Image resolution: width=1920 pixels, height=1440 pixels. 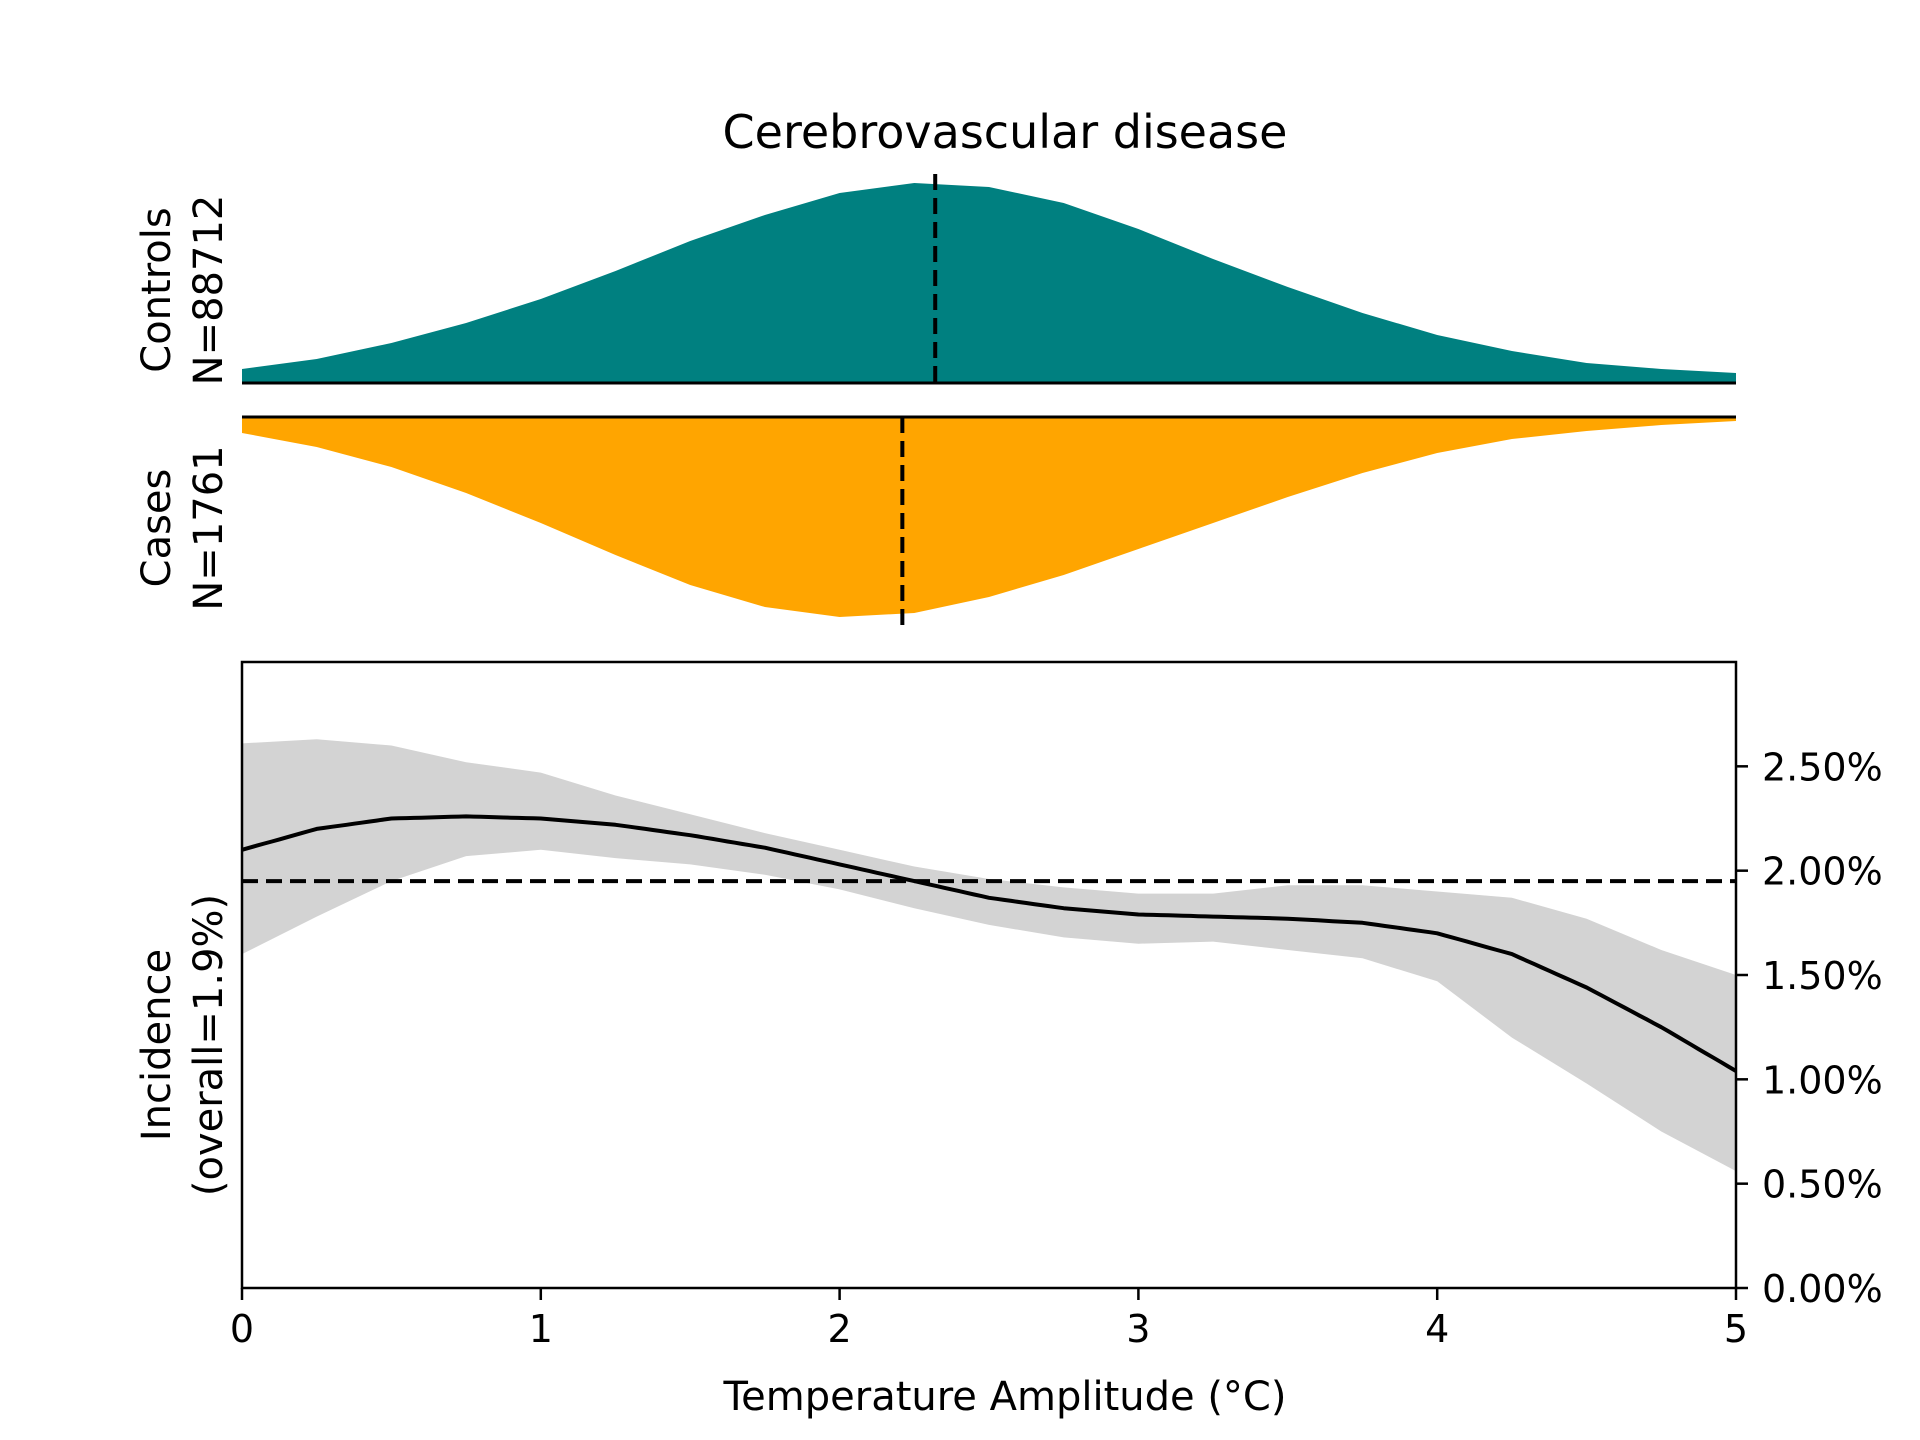 What do you see at coordinates (209, 1045) in the screenshot?
I see `y-axis-label-overall: (overall=1.9%)` at bounding box center [209, 1045].